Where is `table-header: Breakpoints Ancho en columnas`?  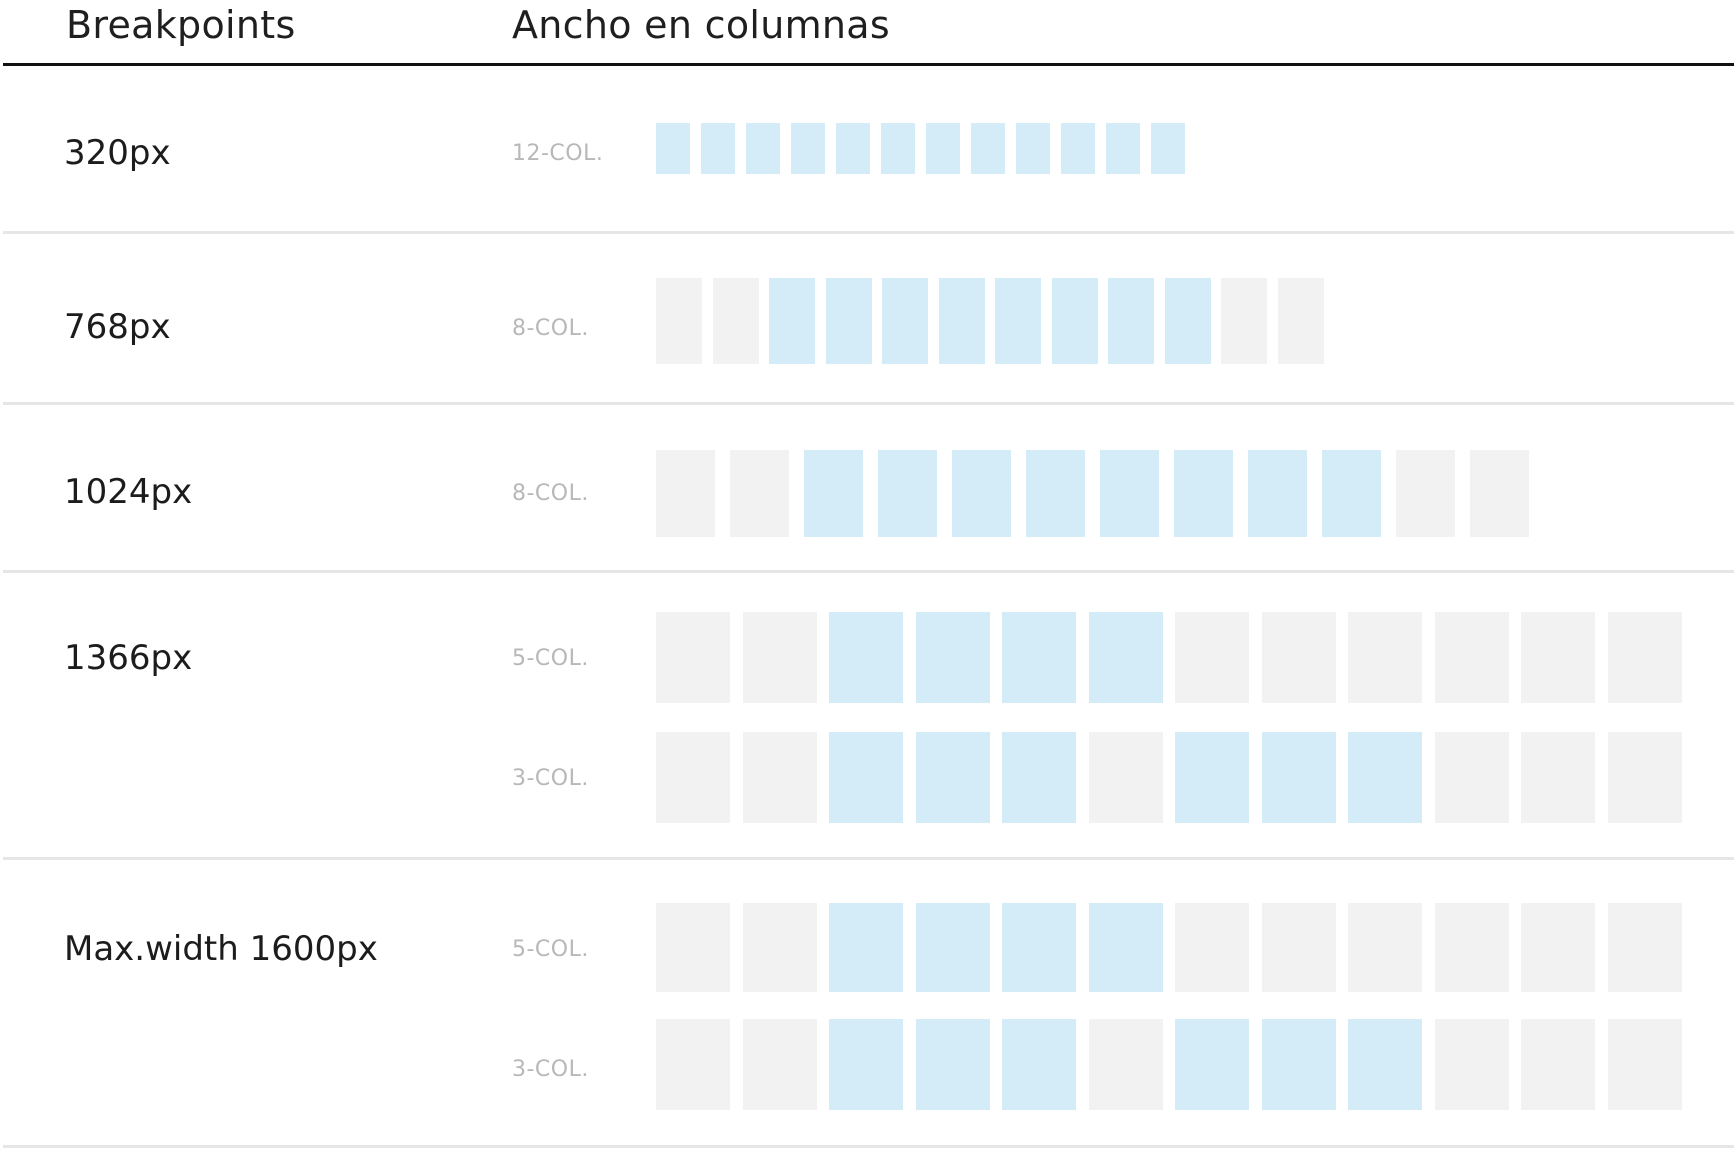
table-header: Breakpoints Ancho en columnas is located at coordinates (867, 33).